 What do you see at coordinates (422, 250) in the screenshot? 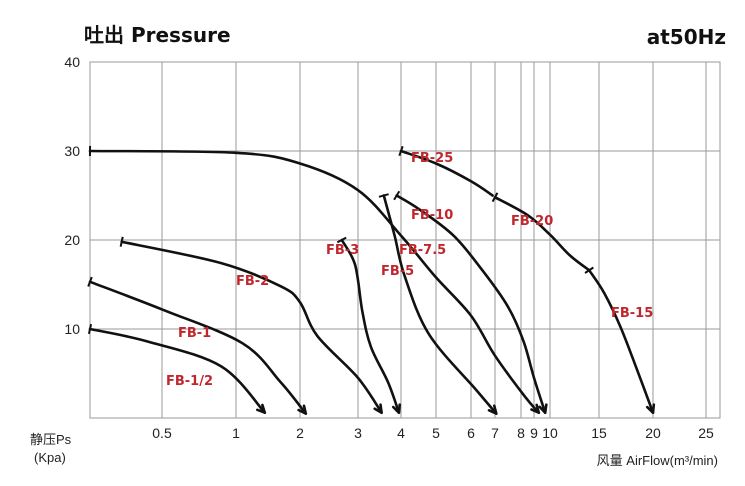
I see `series-label-5: FB-7.5` at bounding box center [422, 250].